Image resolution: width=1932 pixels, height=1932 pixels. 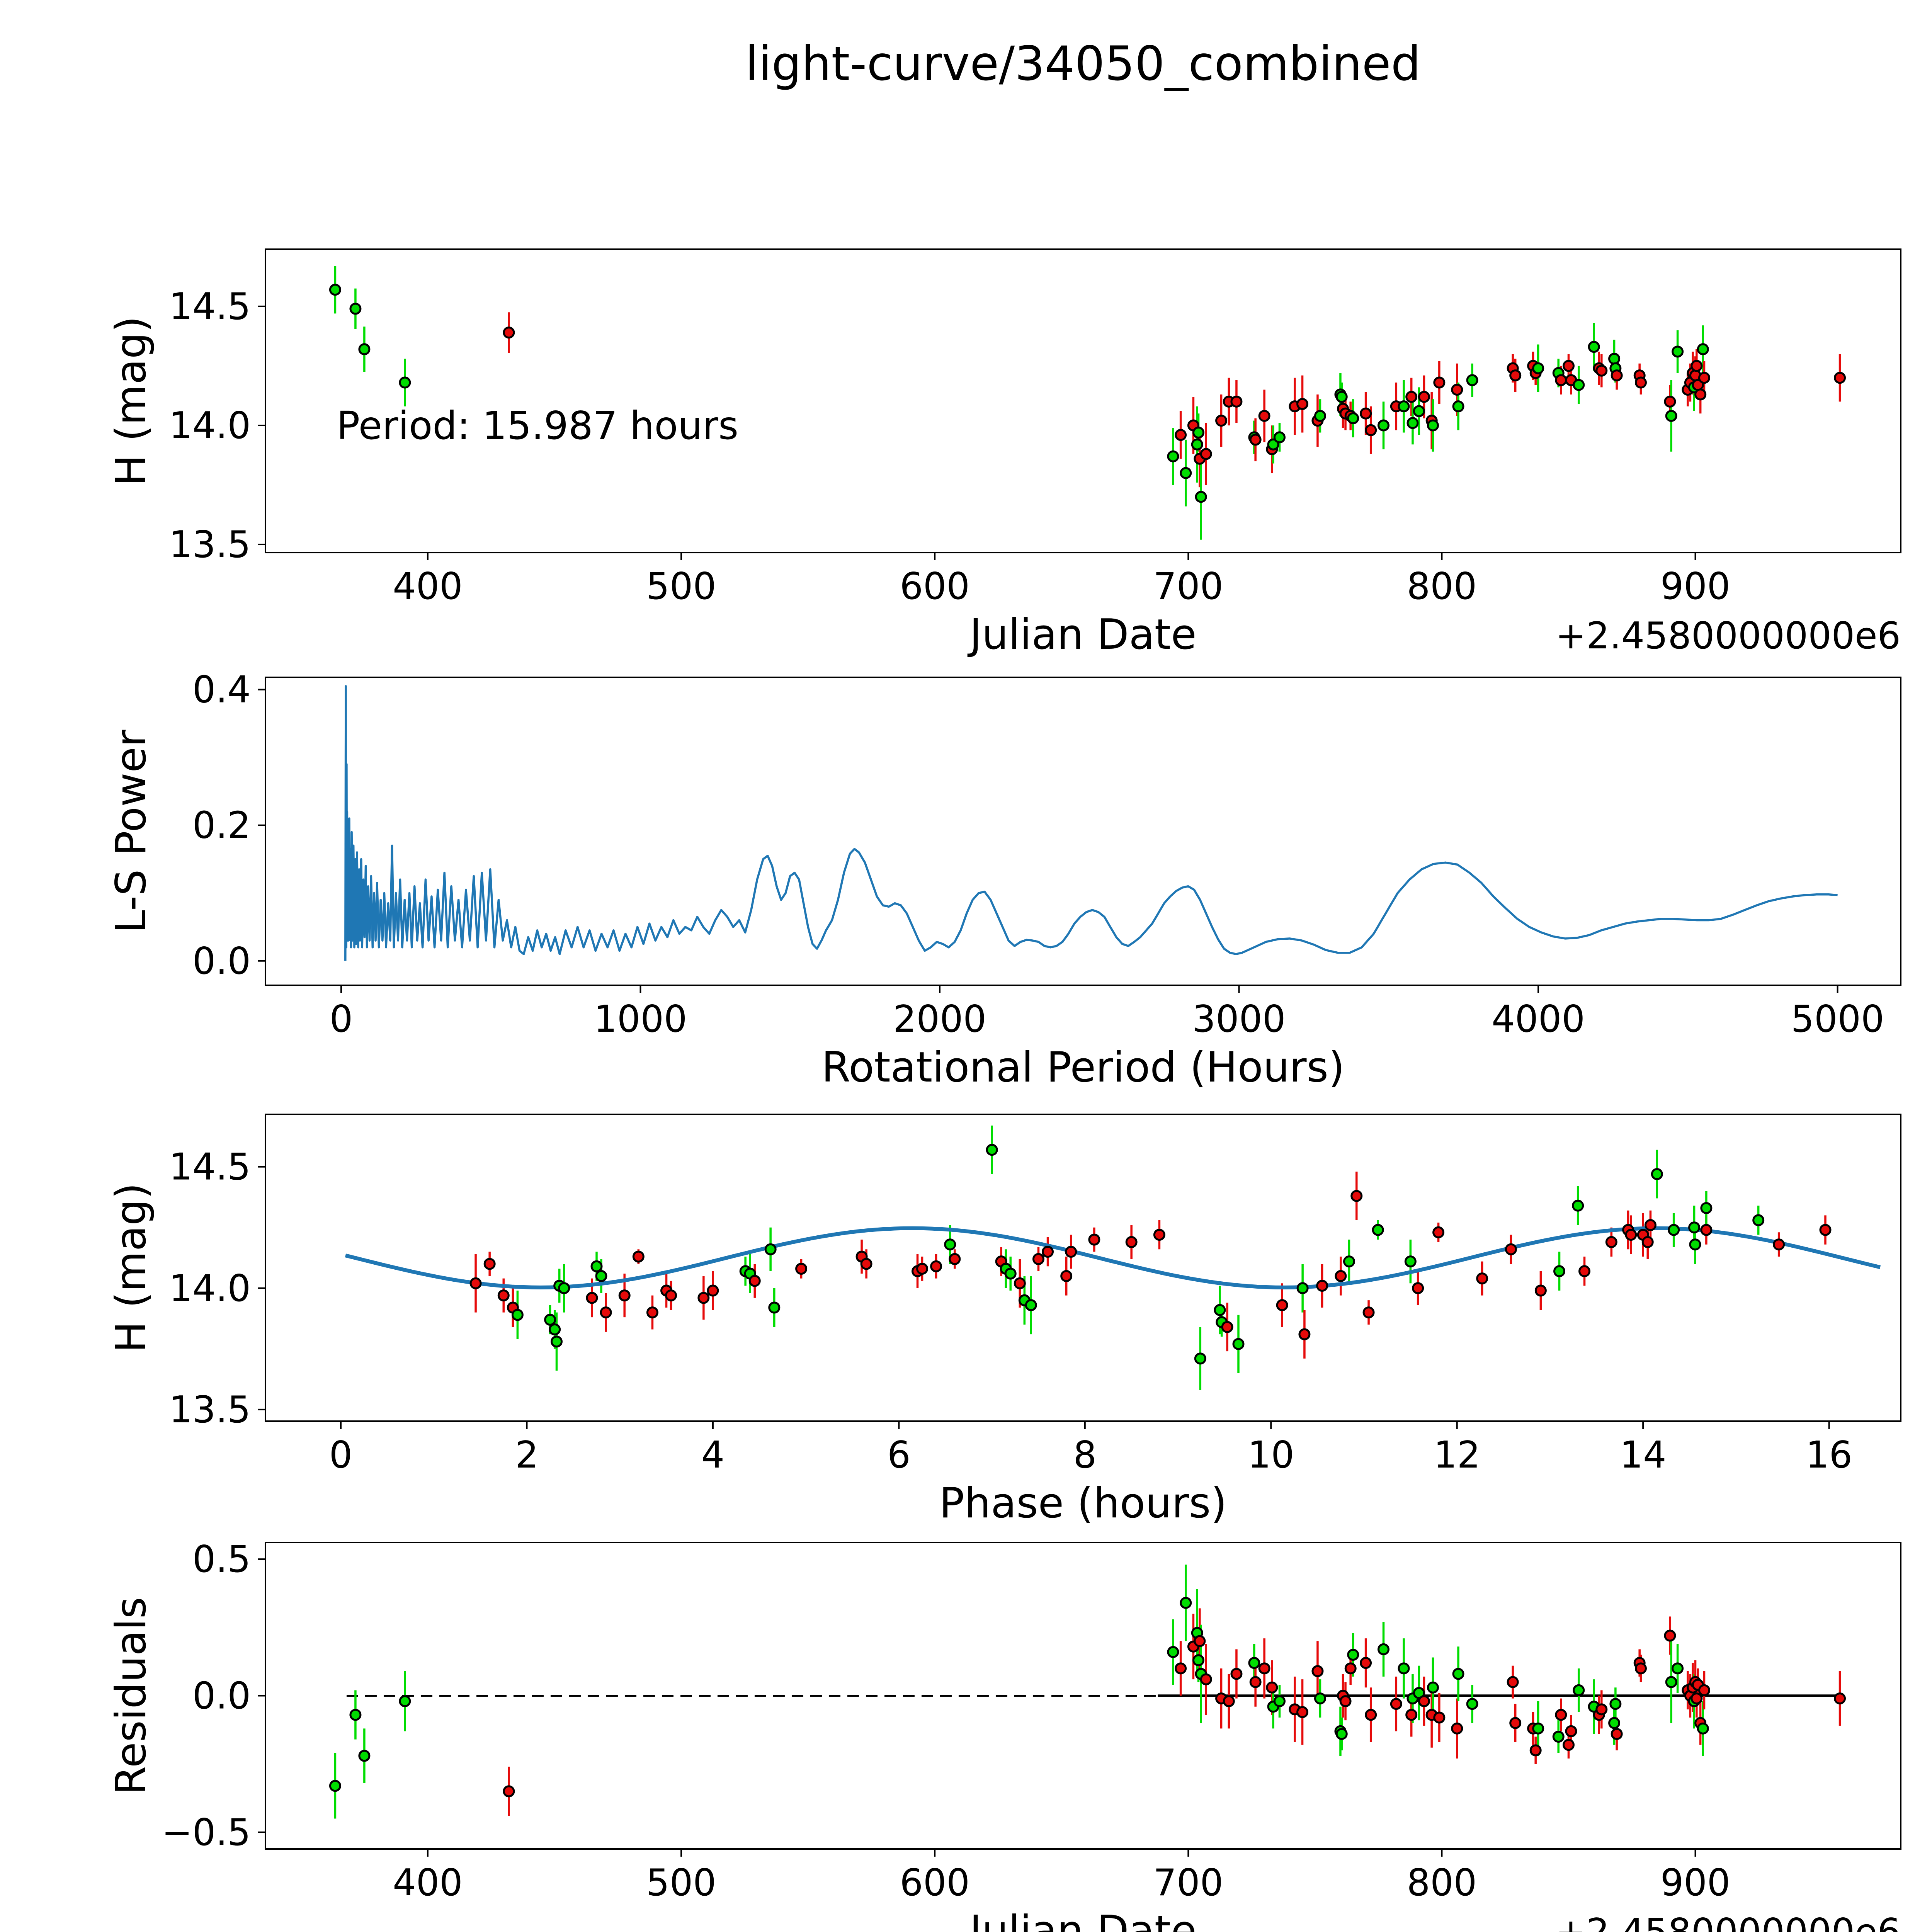 I want to click on x-tick-label: 500, so click(x=681, y=586).